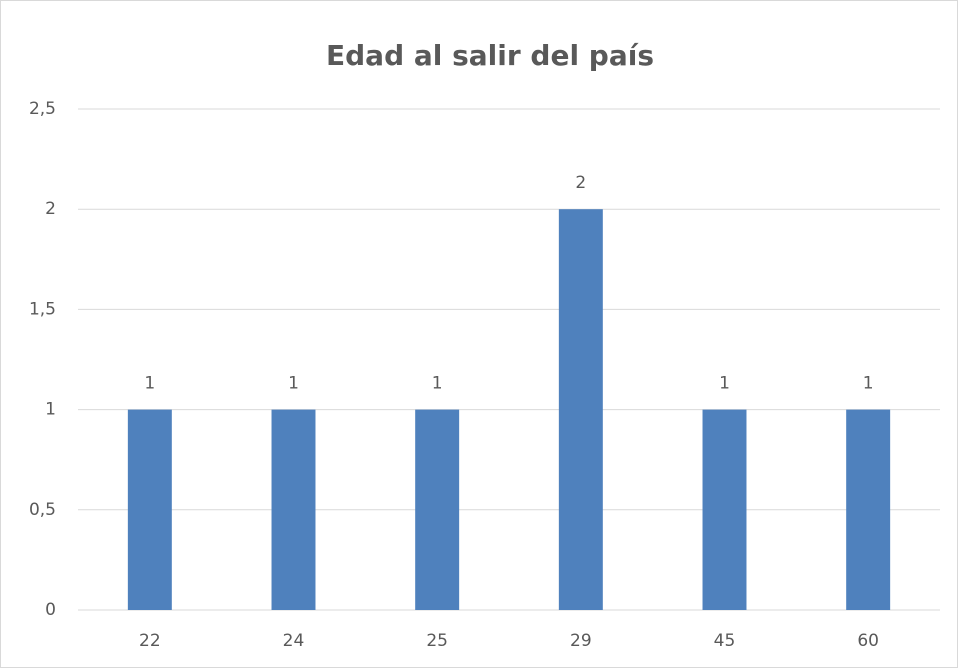 Image resolution: width=958 pixels, height=668 pixels. I want to click on x-tick-label: 22, so click(150, 641).